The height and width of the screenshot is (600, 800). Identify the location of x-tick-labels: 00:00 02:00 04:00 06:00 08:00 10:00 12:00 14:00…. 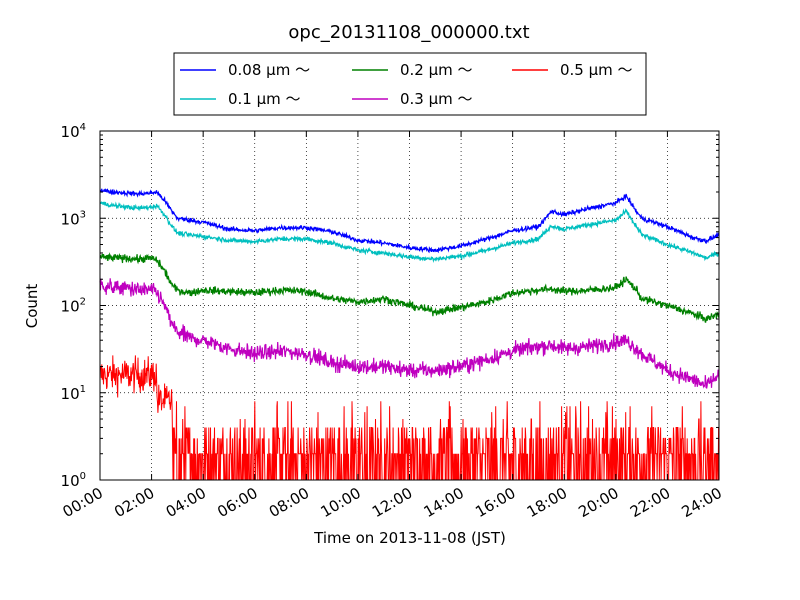
(392, 502).